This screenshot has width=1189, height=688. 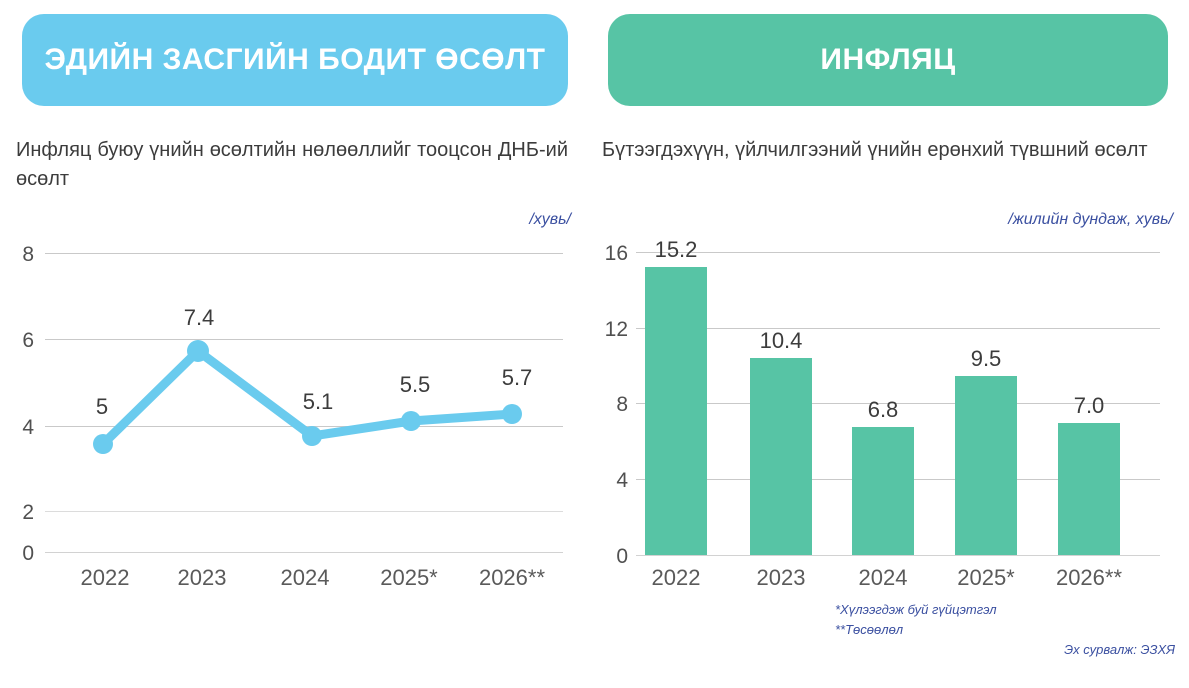 What do you see at coordinates (102, 406) in the screenshot?
I see `data-label-2022: 5` at bounding box center [102, 406].